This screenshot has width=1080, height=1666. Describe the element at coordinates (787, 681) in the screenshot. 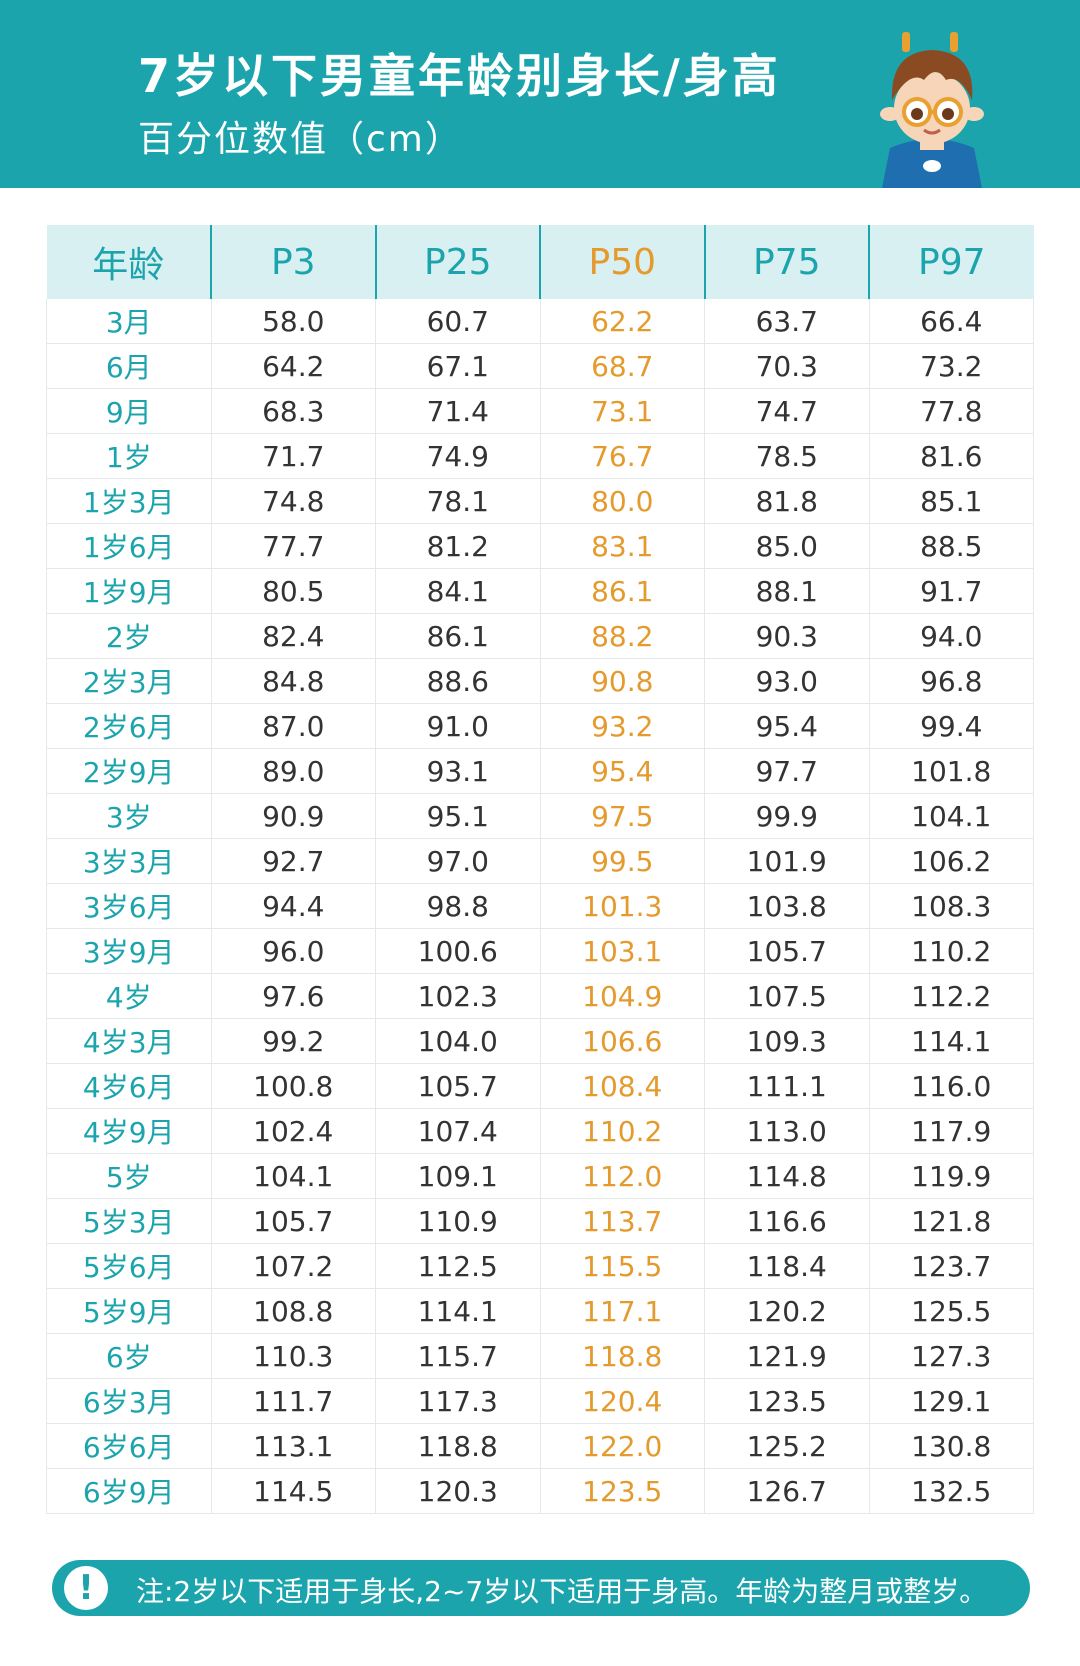

I see `table-cell-p75: 93.0` at that location.